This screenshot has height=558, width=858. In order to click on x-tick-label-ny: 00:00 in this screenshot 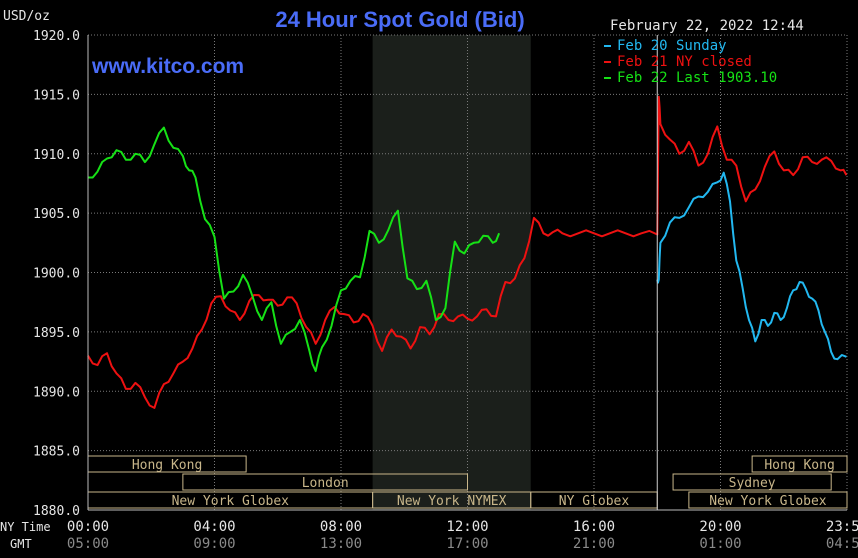, I will do `click(88, 527)`.